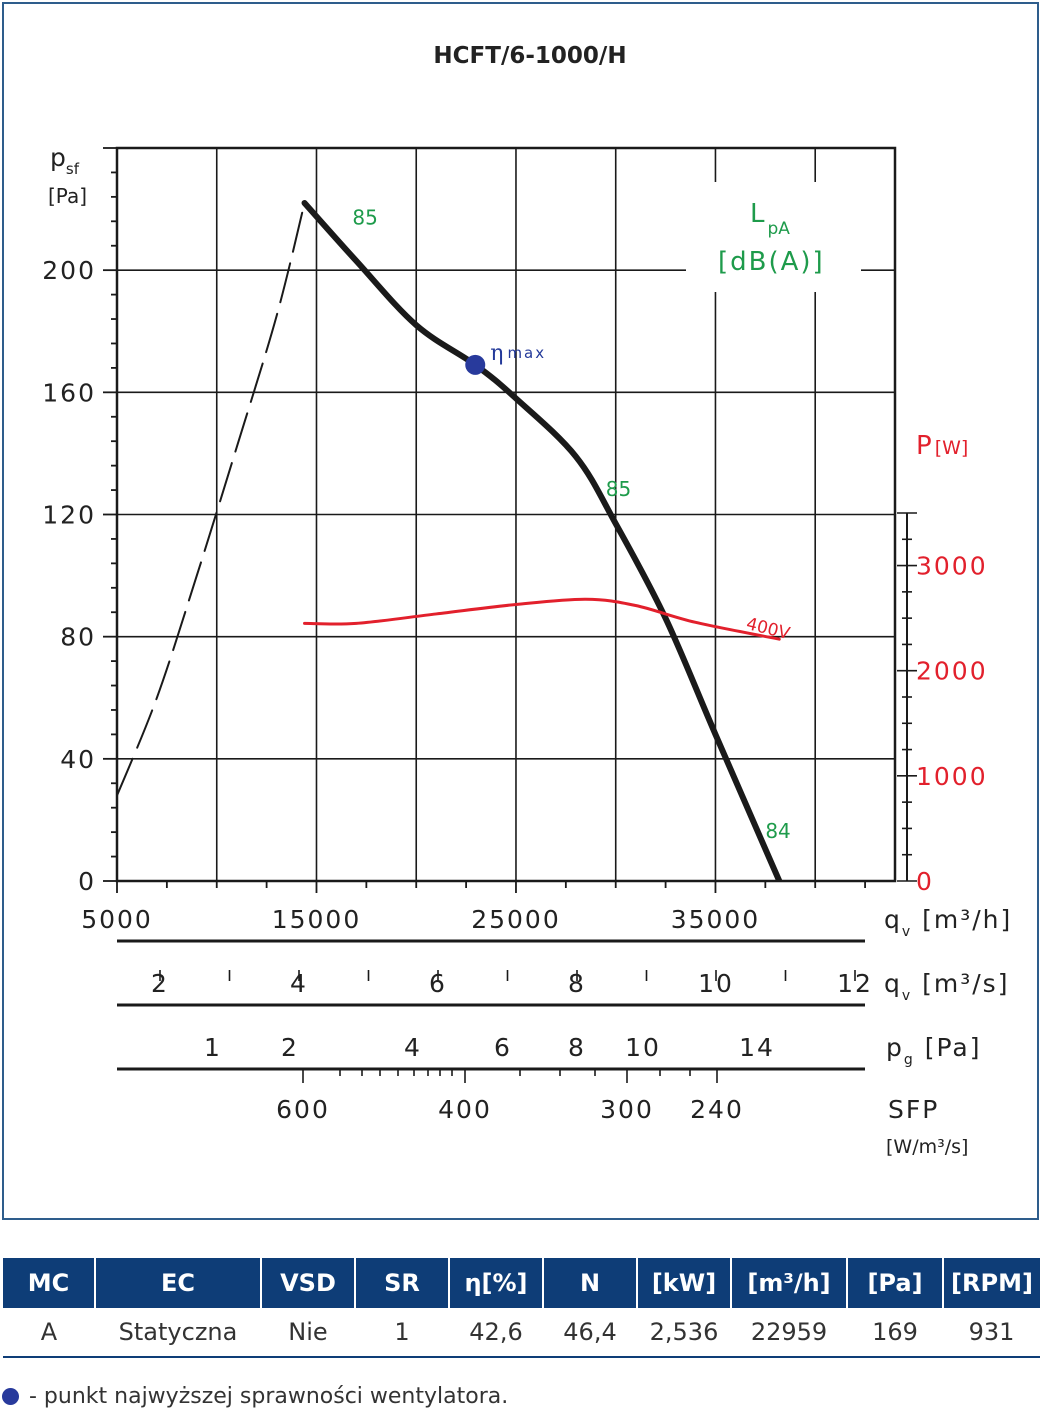 This screenshot has width=1045, height=1415. Describe the element at coordinates (495, 1283) in the screenshot. I see `table-header-cell: η[%]` at that location.